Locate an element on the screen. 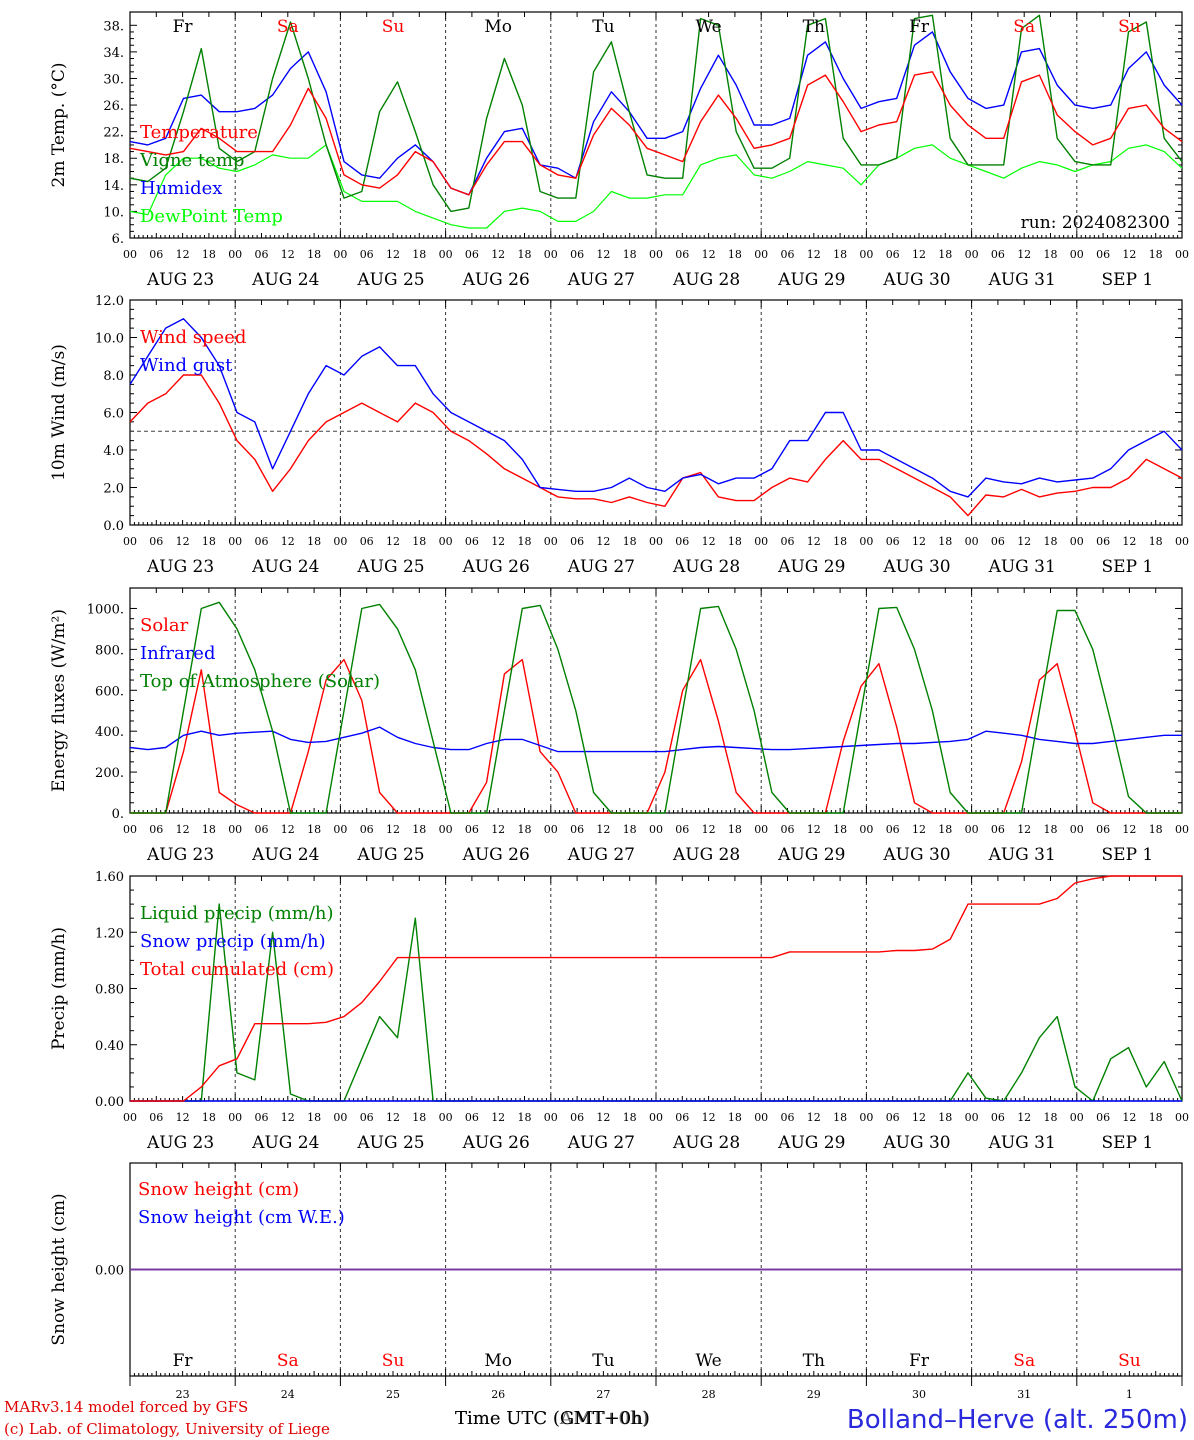  y-tick-label: 0.40 is located at coordinates (109, 1046).